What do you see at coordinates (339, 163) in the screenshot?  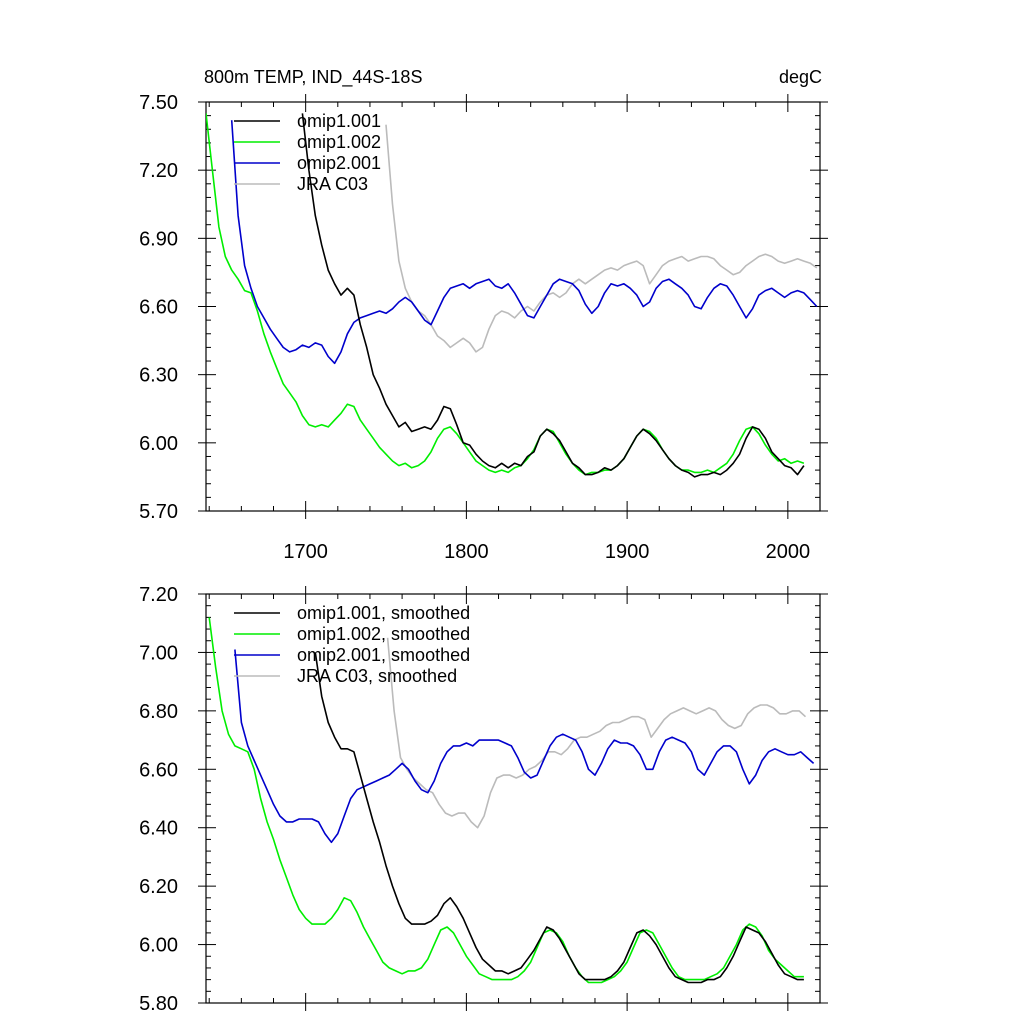 I see `legend-label-omip2-001: omip2.001` at bounding box center [339, 163].